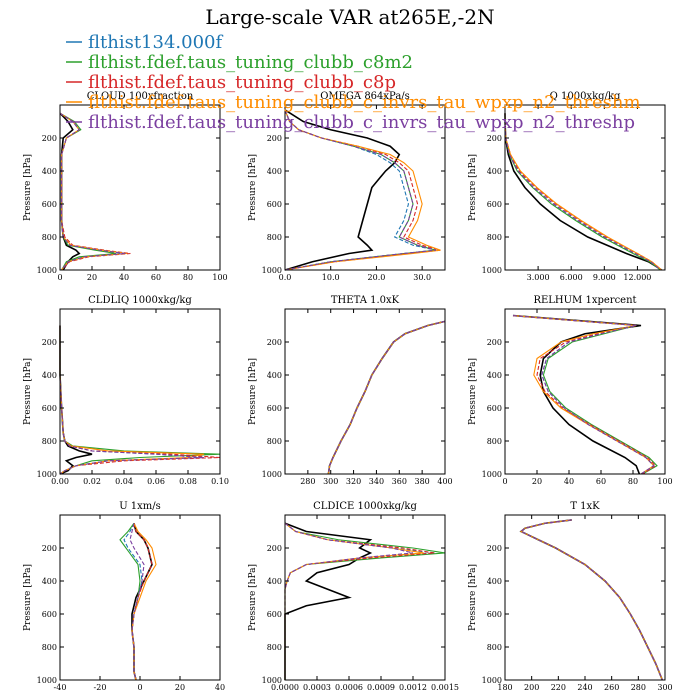 Image resolution: width=700 pixels, height=700 pixels. What do you see at coordinates (220, 687) in the screenshot?
I see `x-tick-label: 40` at bounding box center [220, 687].